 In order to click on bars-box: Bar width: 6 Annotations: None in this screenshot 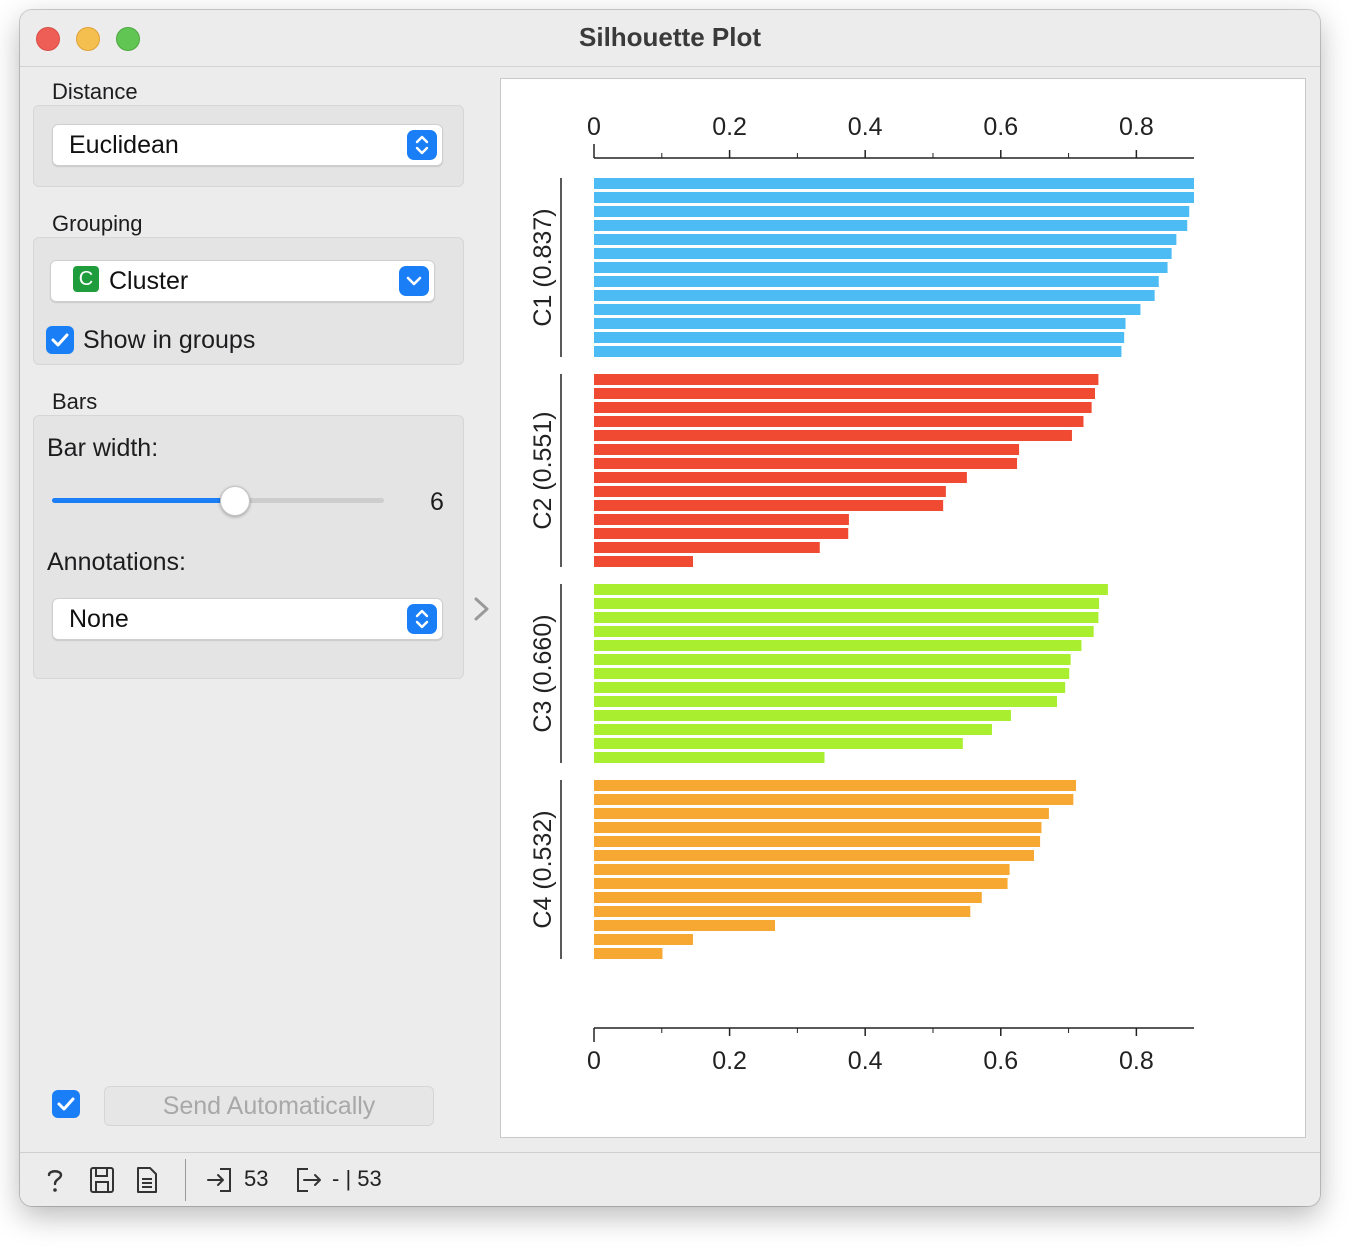, I will do `click(248, 547)`.